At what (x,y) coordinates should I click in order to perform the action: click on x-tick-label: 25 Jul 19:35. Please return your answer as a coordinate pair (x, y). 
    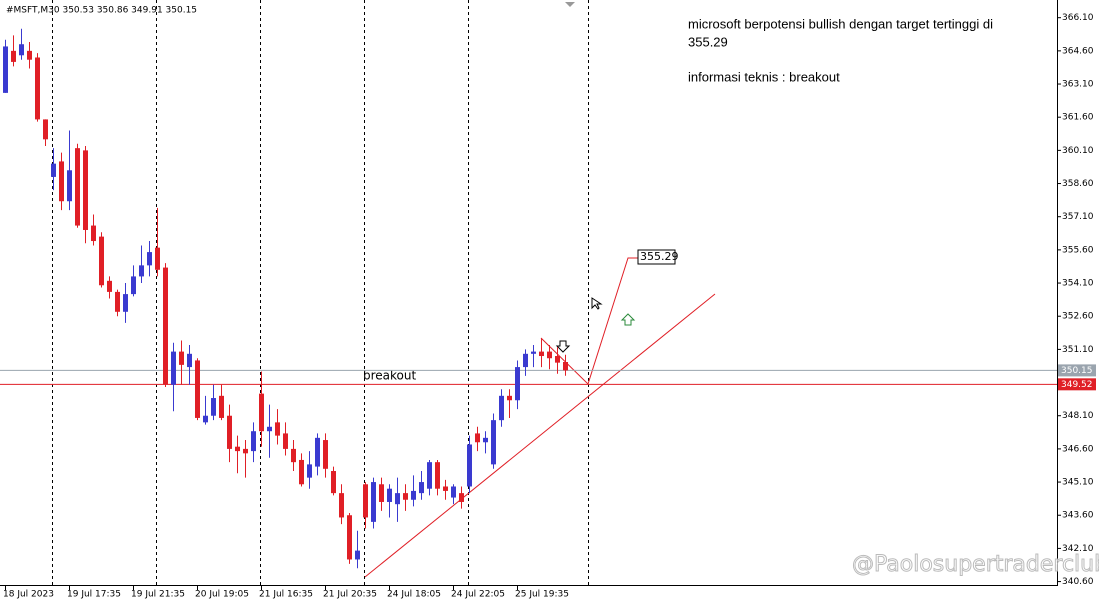
    Looking at the image, I should click on (542, 595).